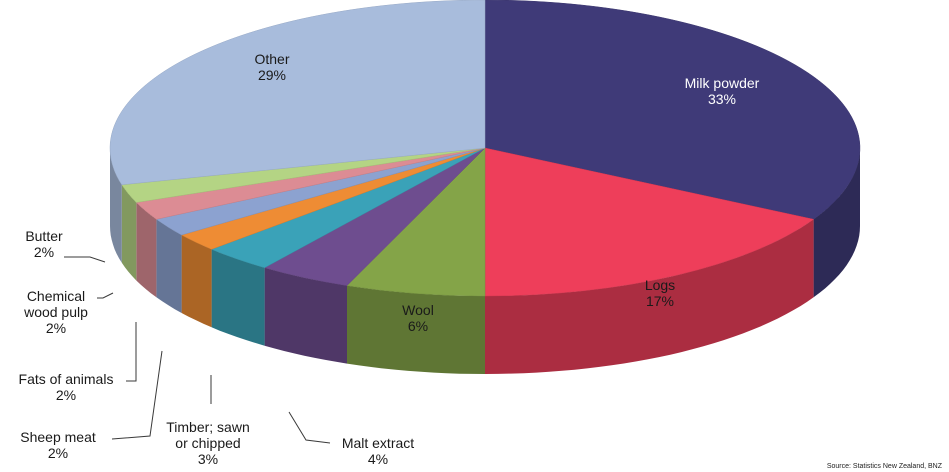 Image resolution: width=949 pixels, height=472 pixels. I want to click on slice-label-logs: Logs 17%, so click(660, 293).